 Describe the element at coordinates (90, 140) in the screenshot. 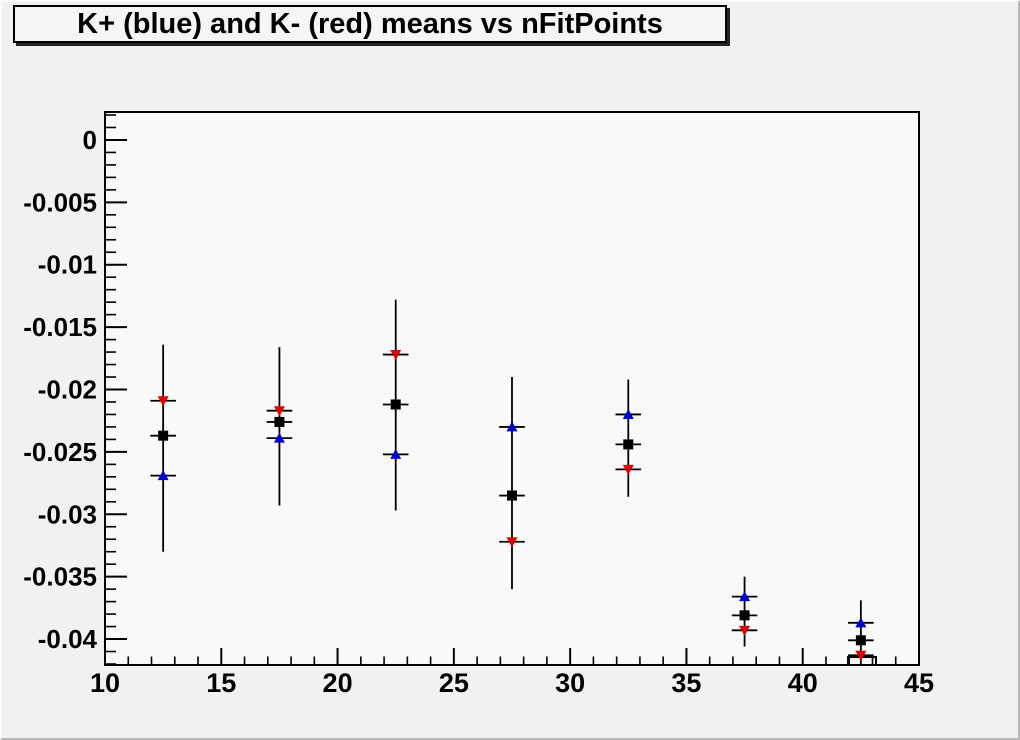

I see `y-axis-tick-label: 0` at that location.